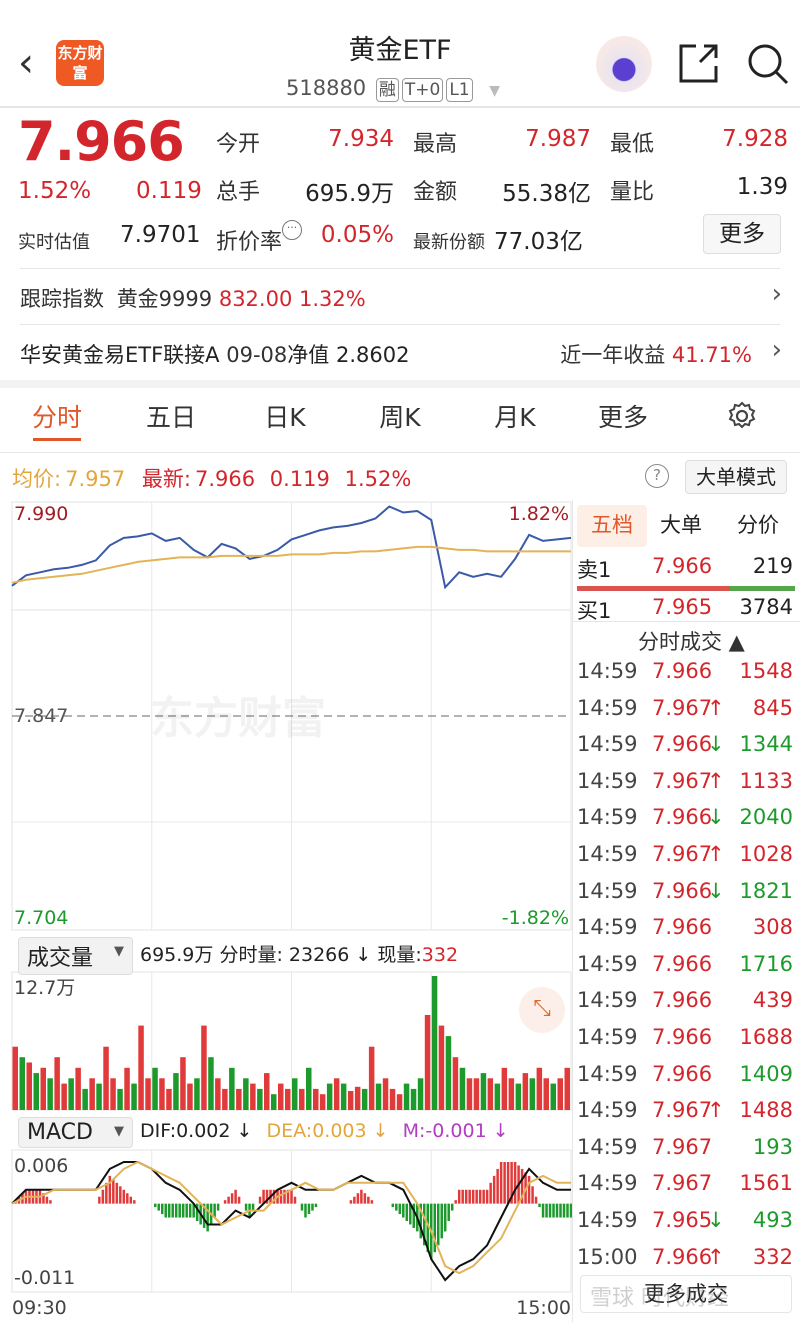  I want to click on tracking-pct: 1.32%, so click(332, 299).